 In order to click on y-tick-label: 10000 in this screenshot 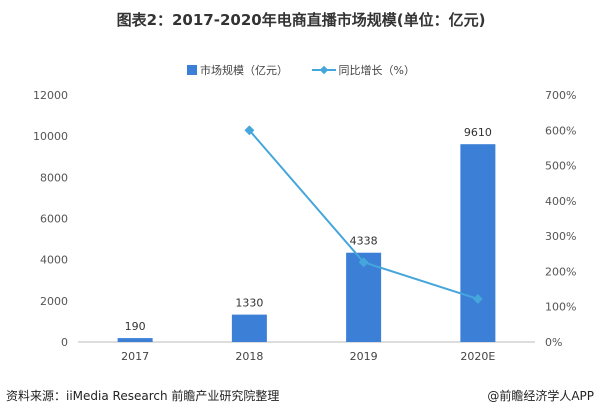, I will do `click(50, 136)`.